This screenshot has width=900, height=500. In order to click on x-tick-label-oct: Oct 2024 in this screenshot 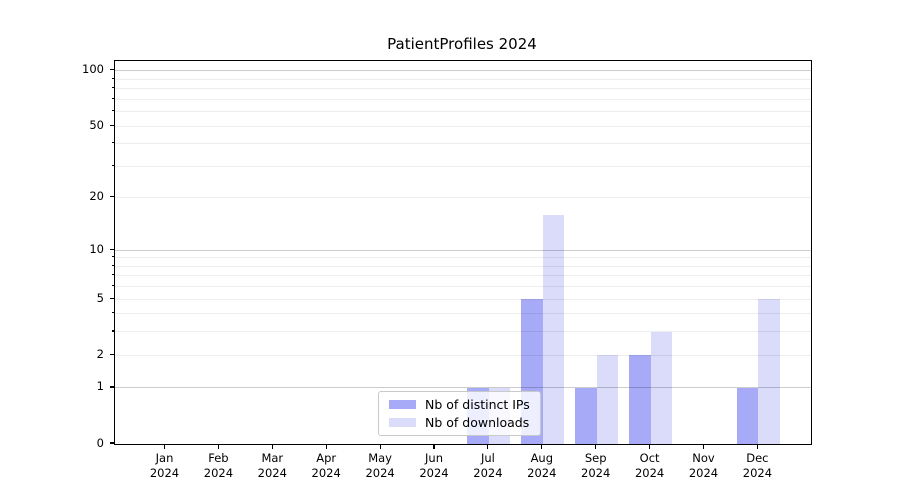, I will do `click(649, 465)`.